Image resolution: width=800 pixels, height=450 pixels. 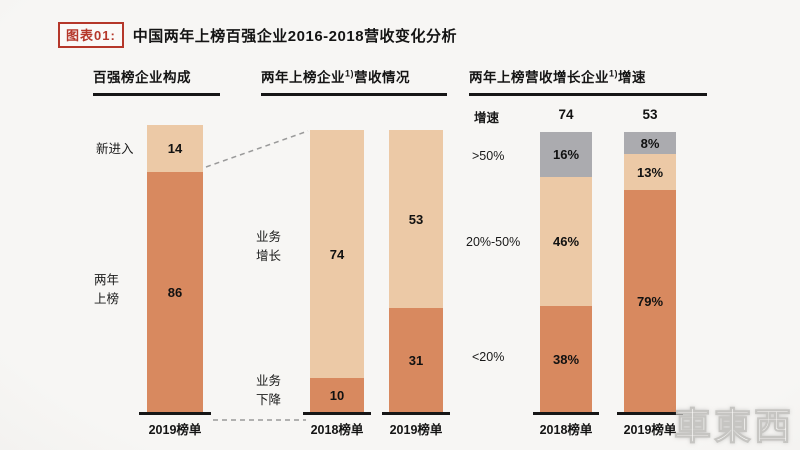 What do you see at coordinates (488, 156) in the screenshot?
I see `row-label-gt50: >50%` at bounding box center [488, 156].